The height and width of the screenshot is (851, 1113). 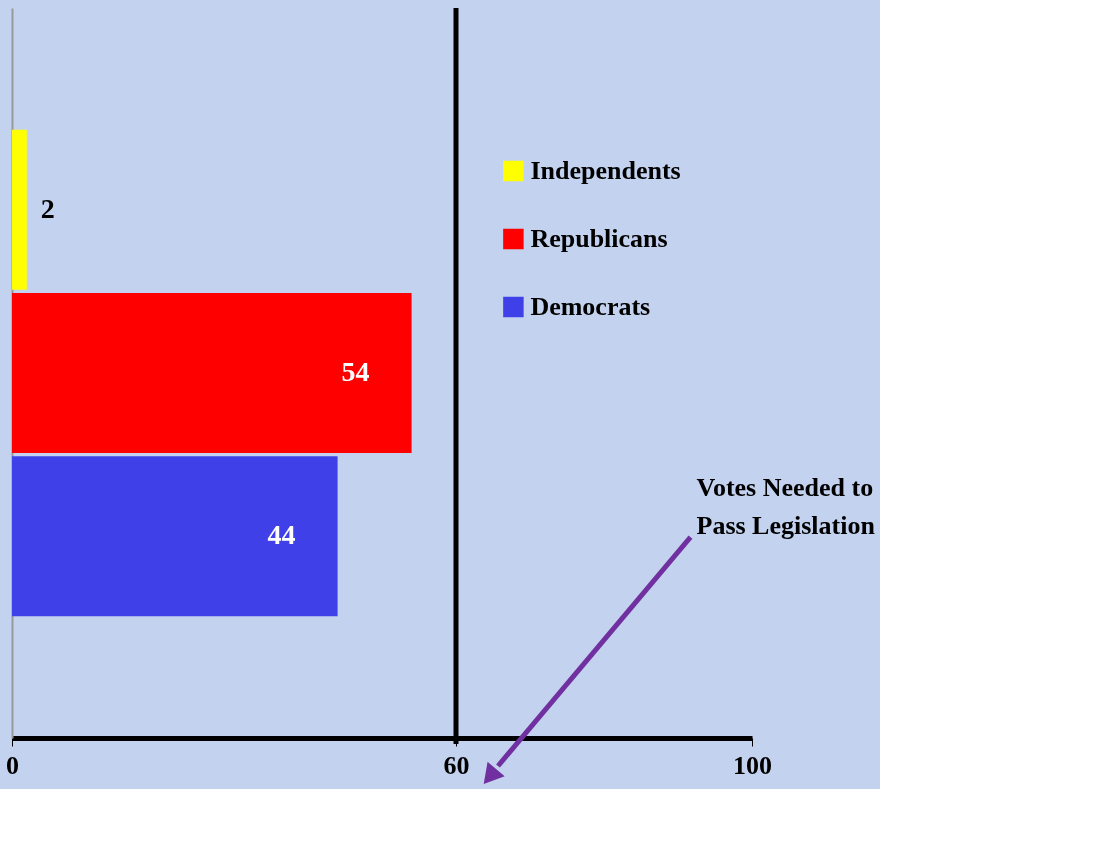 I want to click on x-tick-label: 0, so click(x=12, y=765).